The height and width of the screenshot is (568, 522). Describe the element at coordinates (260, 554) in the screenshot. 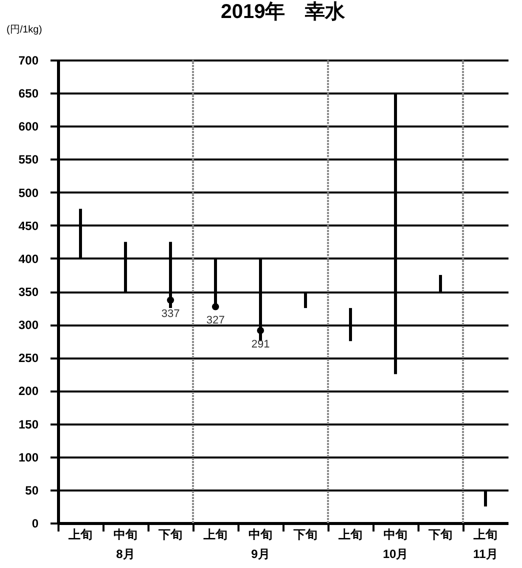

I see `text: 9月` at that location.